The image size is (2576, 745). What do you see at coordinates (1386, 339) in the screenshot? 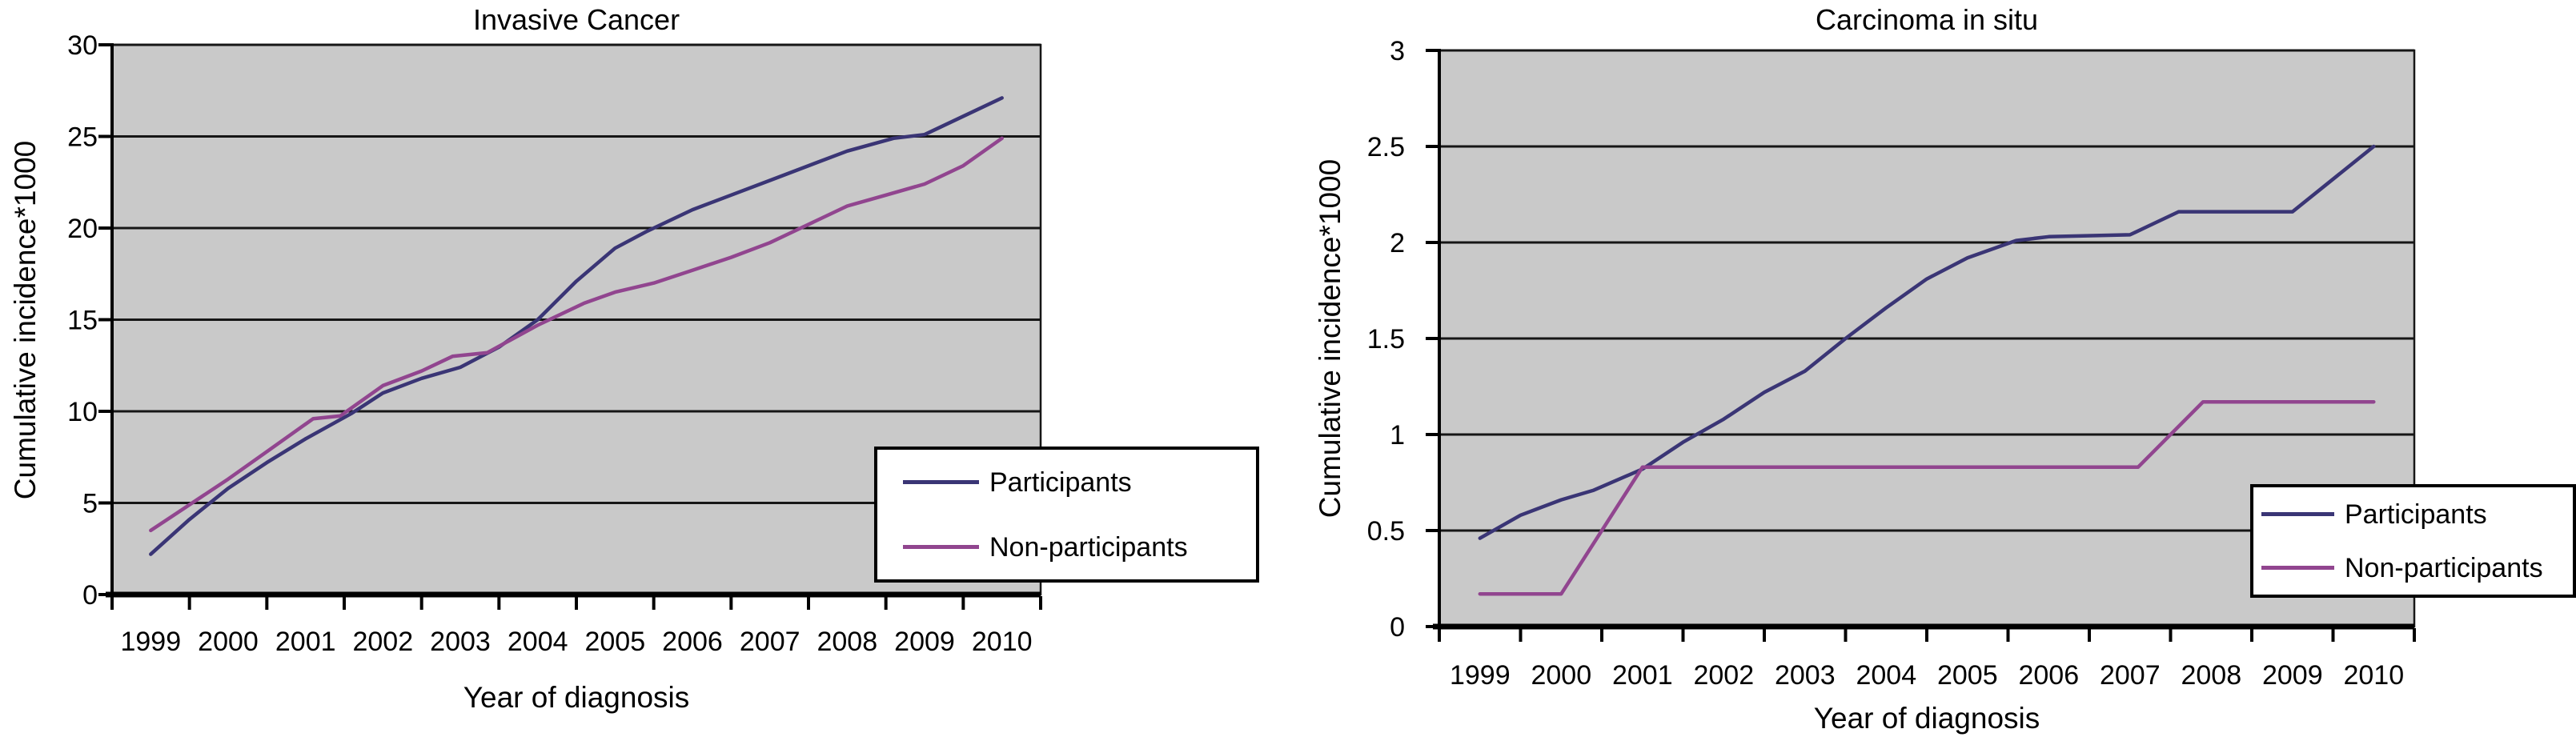
I see `y-tick-label: 1.5` at bounding box center [1386, 339].